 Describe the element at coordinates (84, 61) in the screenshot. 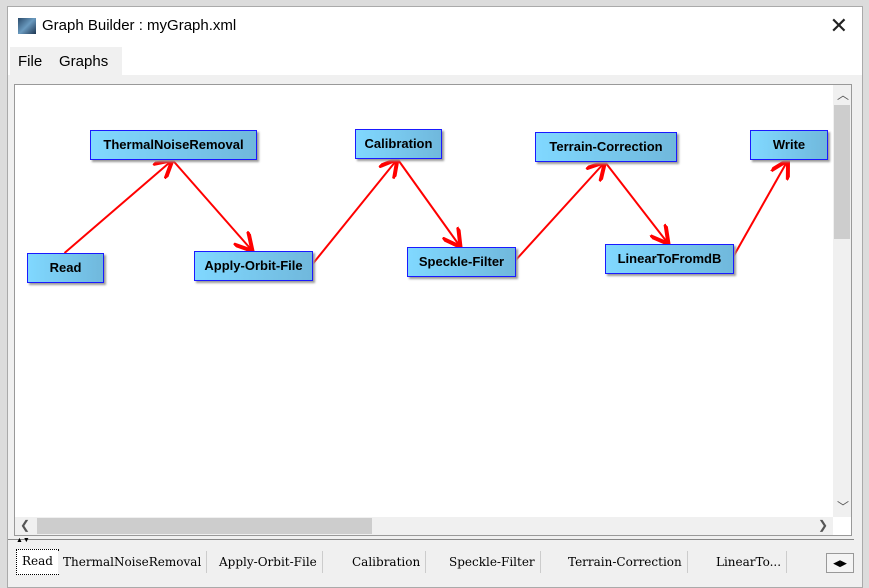

I see `menu-graphs: Graphs` at that location.